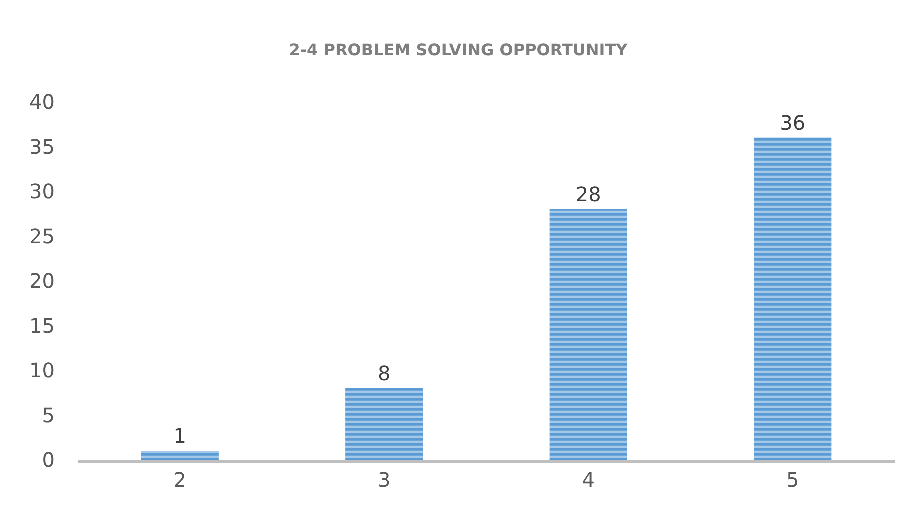 This screenshot has width=917, height=523. I want to click on y-tick-label: 5, so click(48, 415).